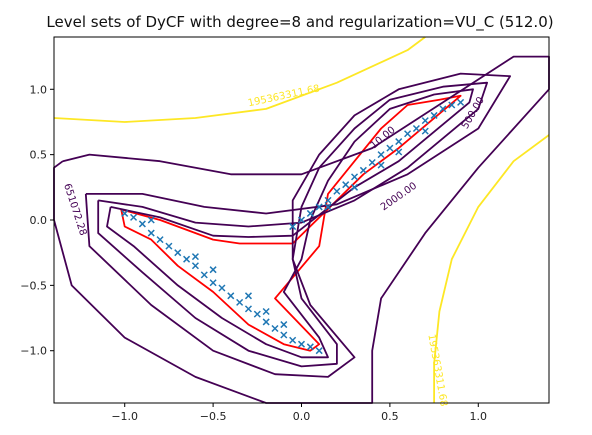 The height and width of the screenshot is (435, 592). I want to click on y-tick-label: 0.0, so click(39, 220).